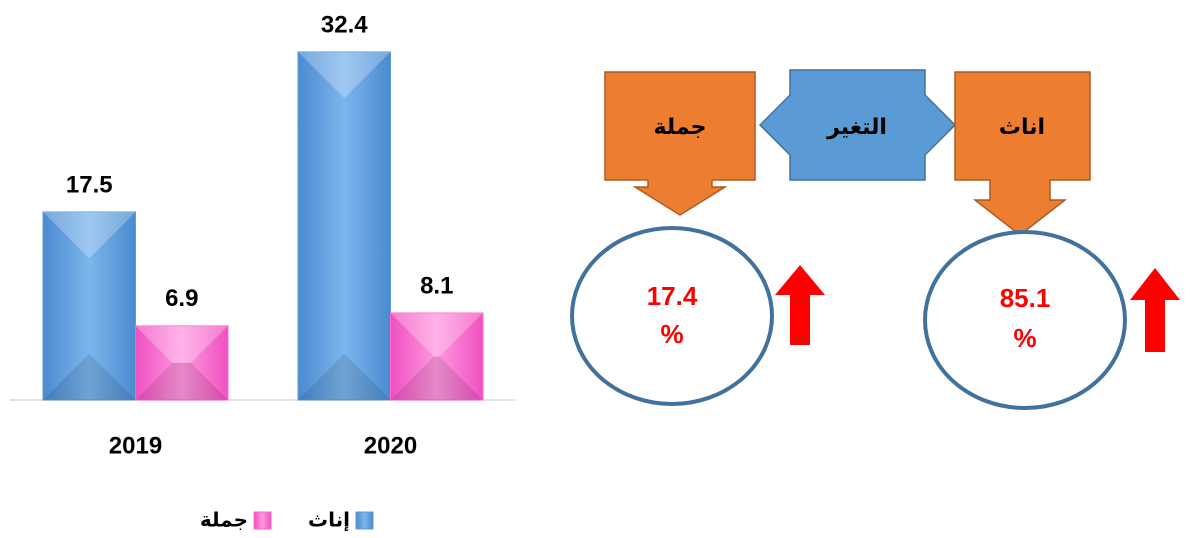 The height and width of the screenshot is (538, 1192). Describe the element at coordinates (672, 296) in the screenshot. I see `change-value: 17.4` at that location.